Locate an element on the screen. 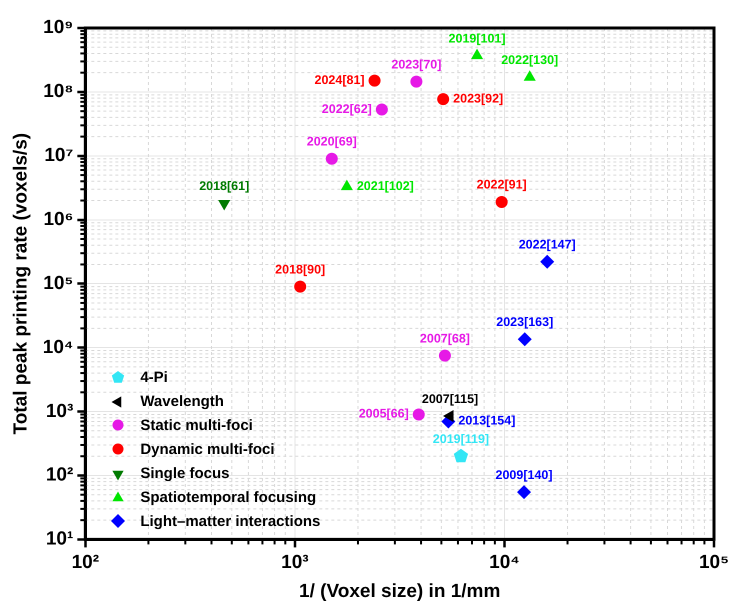 Image resolution: width=742 pixels, height=613 pixels. annotation: 2005[66] is located at coordinates (383, 413).